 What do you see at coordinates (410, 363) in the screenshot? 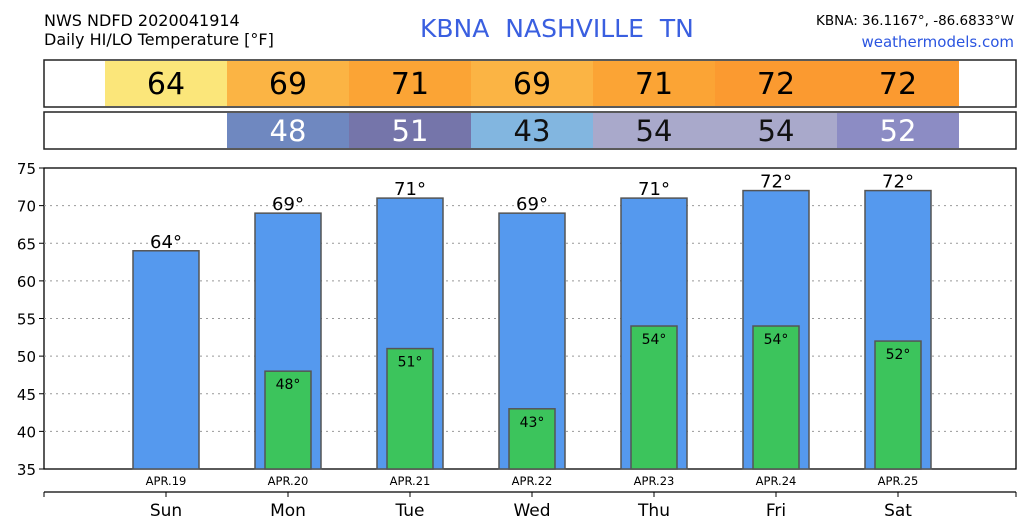
I see `low-temp-label: 51°` at bounding box center [410, 363].